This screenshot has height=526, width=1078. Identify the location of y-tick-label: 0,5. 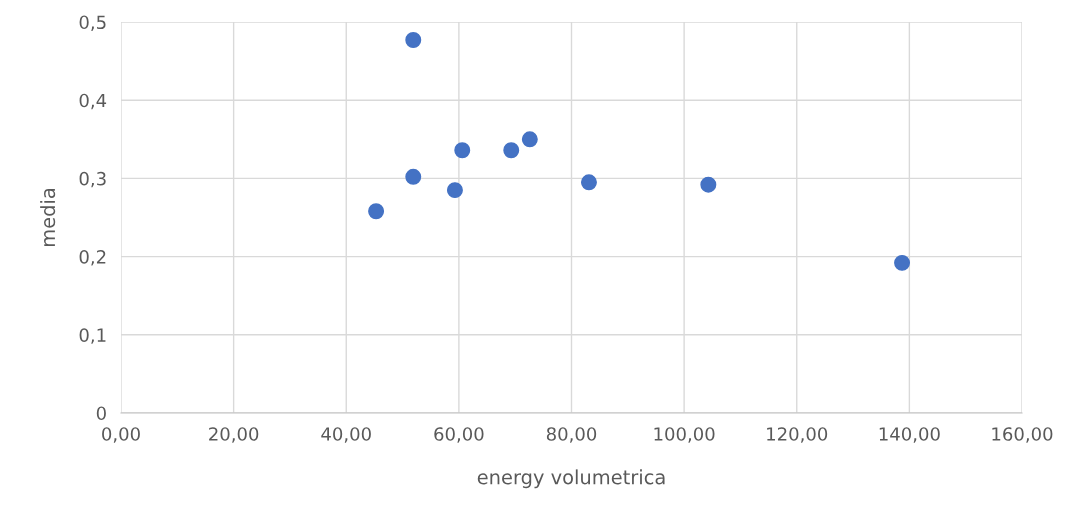
(92, 23).